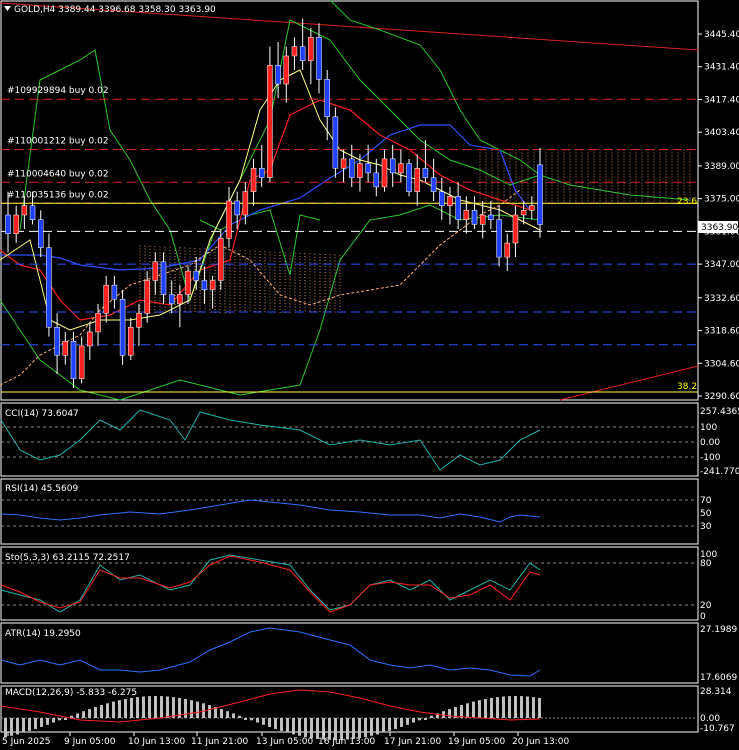 Image resolution: width=739 pixels, height=750 pixels. I want to click on sto-tick: 20, so click(706, 606).